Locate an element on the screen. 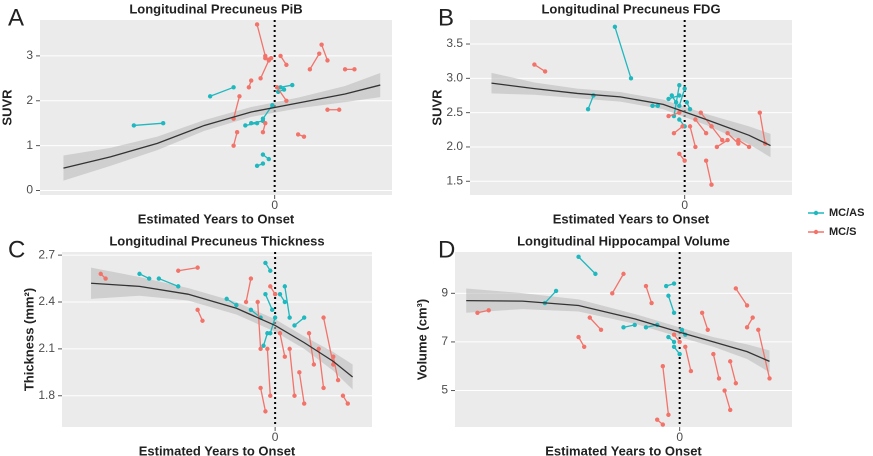  chart-title: Longitudinal Precuneus Thickness is located at coordinates (216, 240).